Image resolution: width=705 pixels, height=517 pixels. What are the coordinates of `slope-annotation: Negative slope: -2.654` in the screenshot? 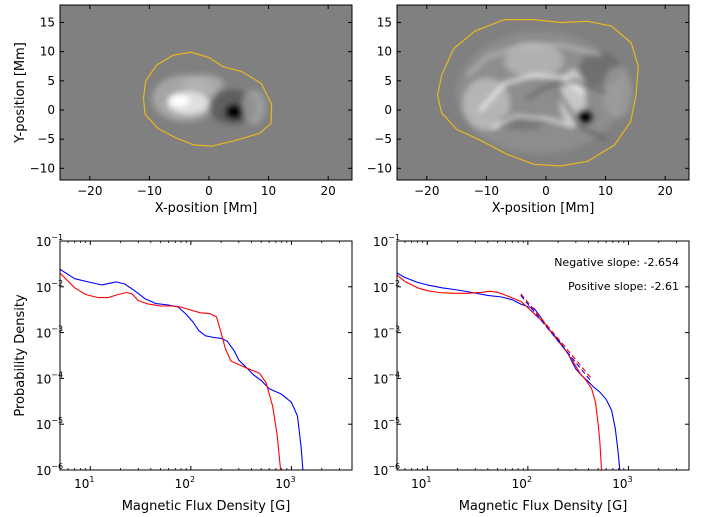 It's located at (616, 262).